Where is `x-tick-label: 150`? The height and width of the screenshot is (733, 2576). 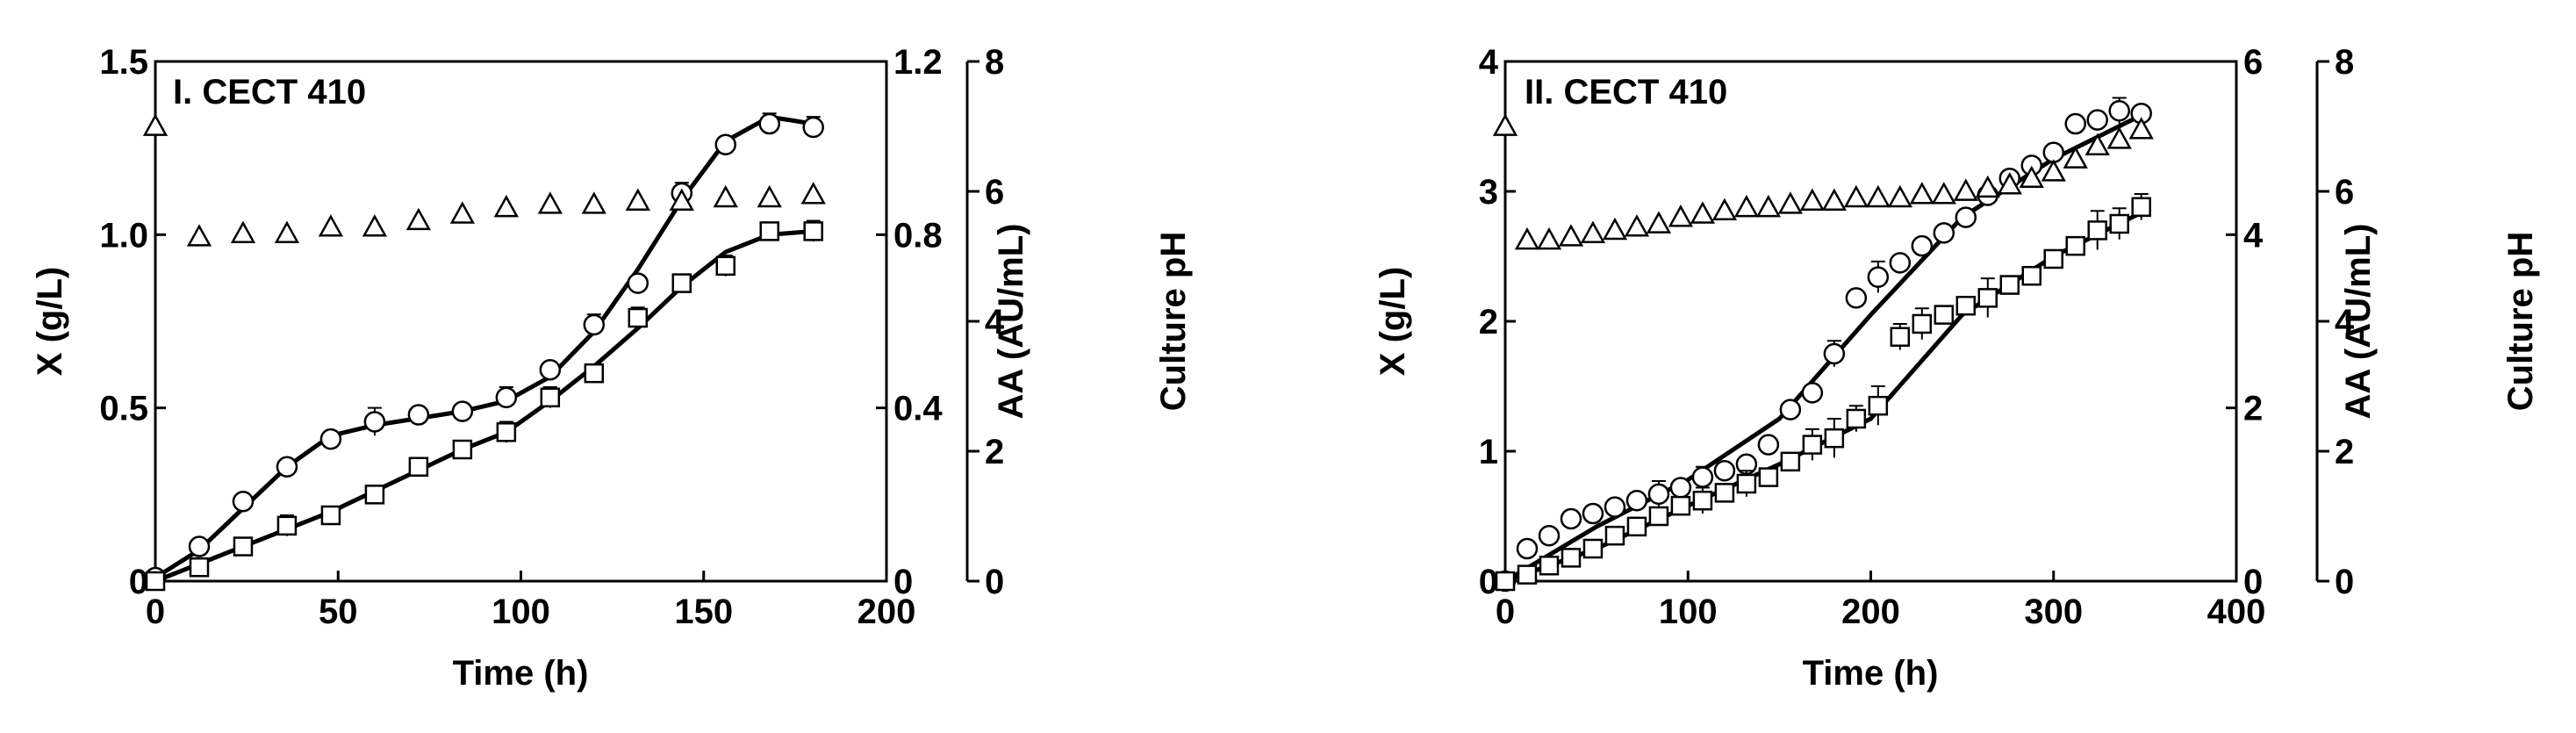 x-tick-label: 150 is located at coordinates (704, 612).